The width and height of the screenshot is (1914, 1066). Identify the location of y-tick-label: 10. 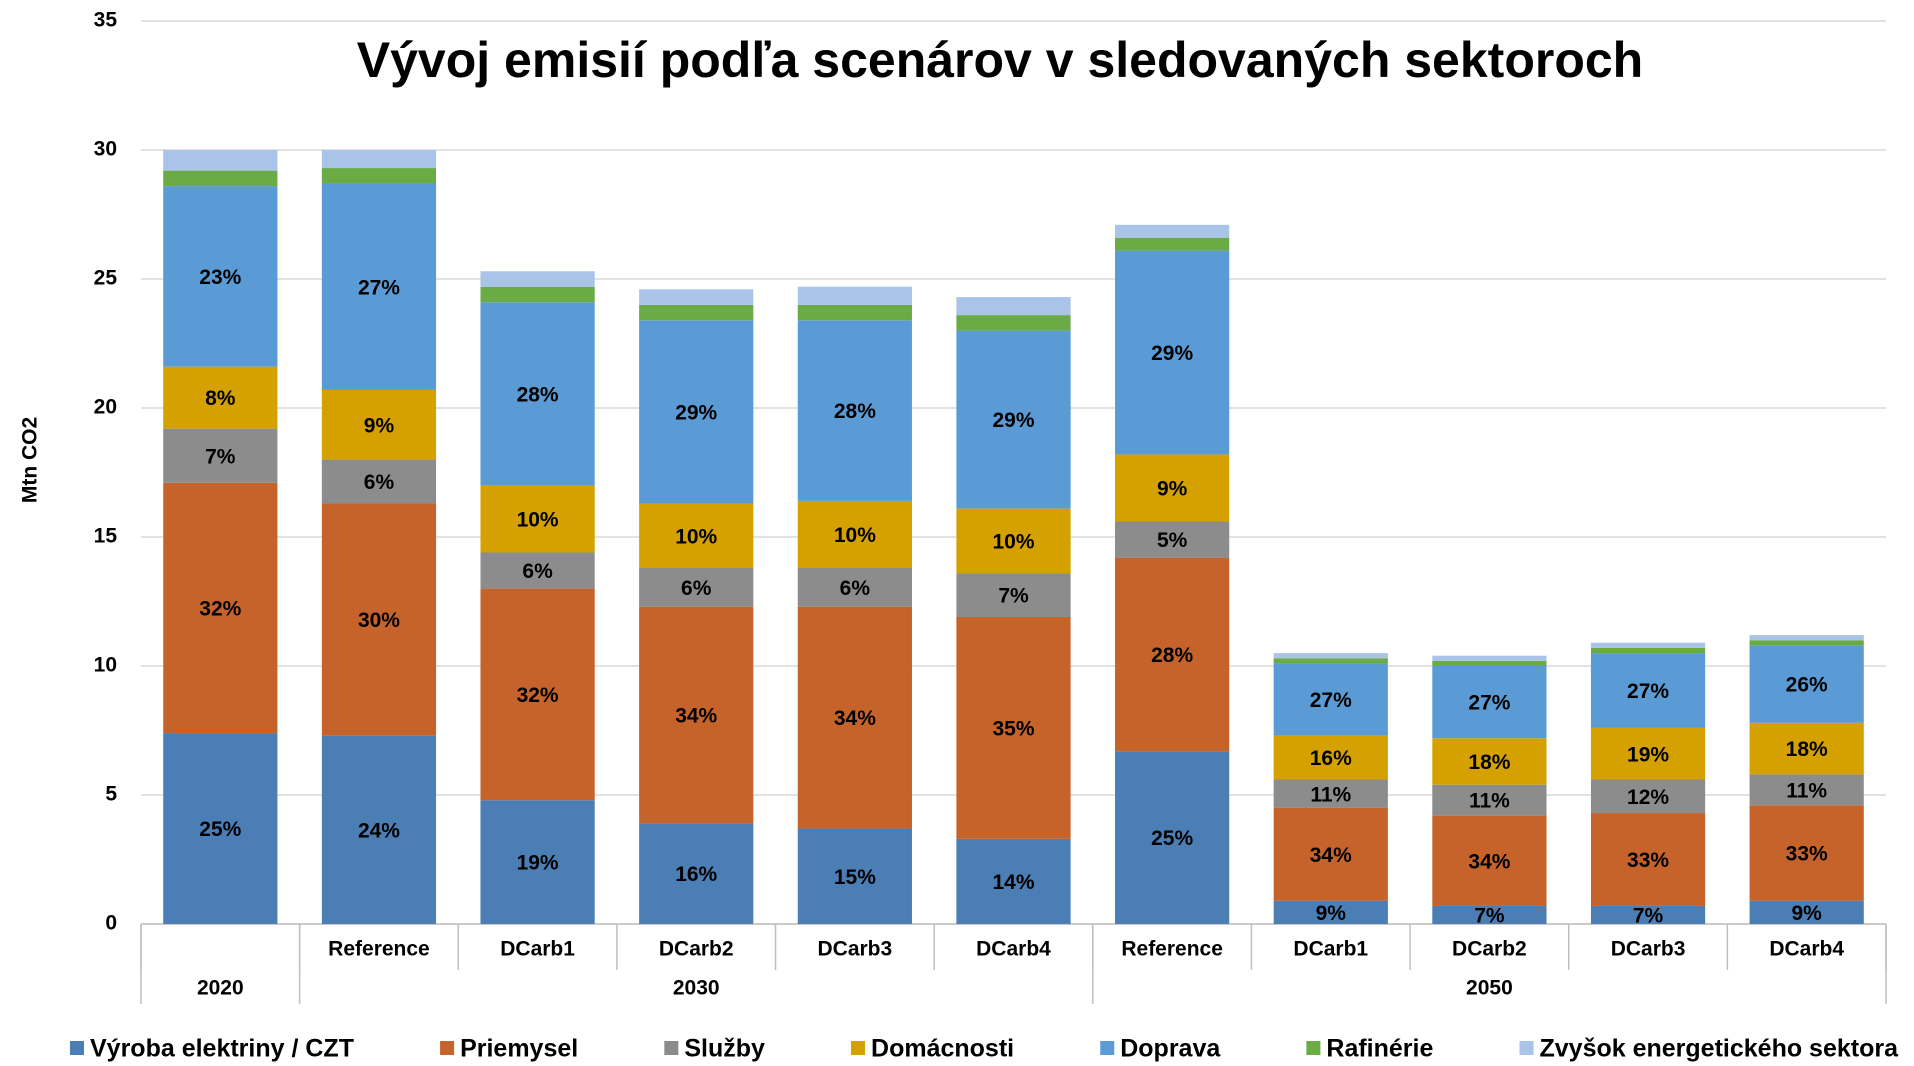
(105, 665).